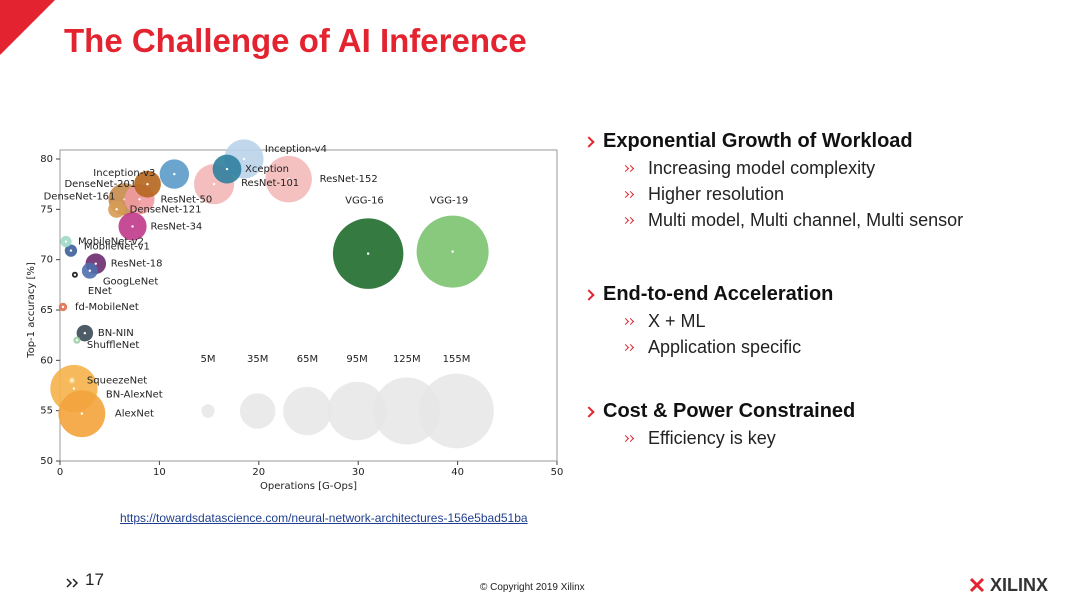 Image resolution: width=1080 pixels, height=607 pixels. Describe the element at coordinates (60, 472) in the screenshot. I see `x-tick-label: 0` at that location.